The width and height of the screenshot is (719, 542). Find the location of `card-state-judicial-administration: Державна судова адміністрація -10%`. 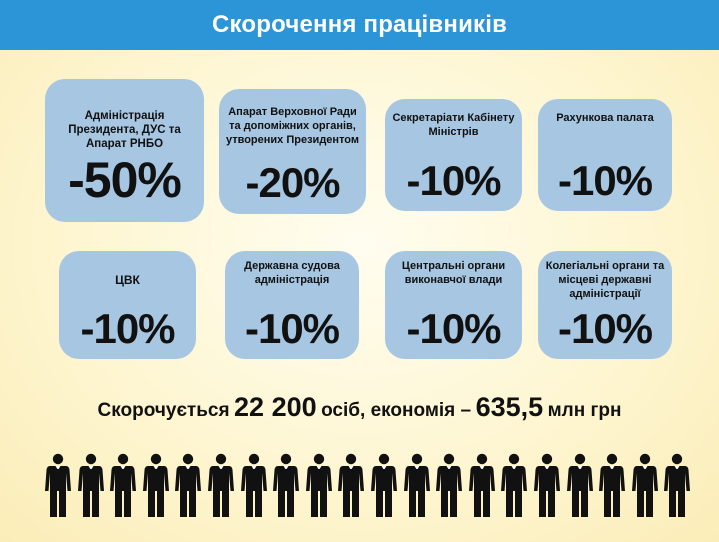

card-state-judicial-administration: Державна судова адміністрація -10% is located at coordinates (292, 305).